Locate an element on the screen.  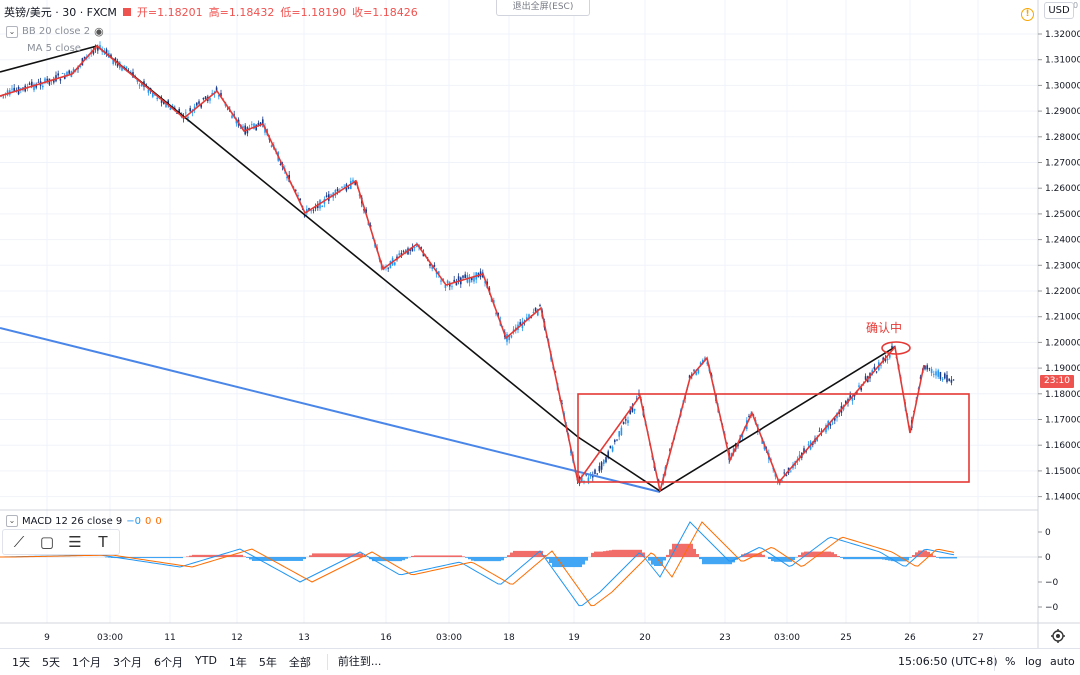
log-toggle: log is located at coordinates (1033, 661).